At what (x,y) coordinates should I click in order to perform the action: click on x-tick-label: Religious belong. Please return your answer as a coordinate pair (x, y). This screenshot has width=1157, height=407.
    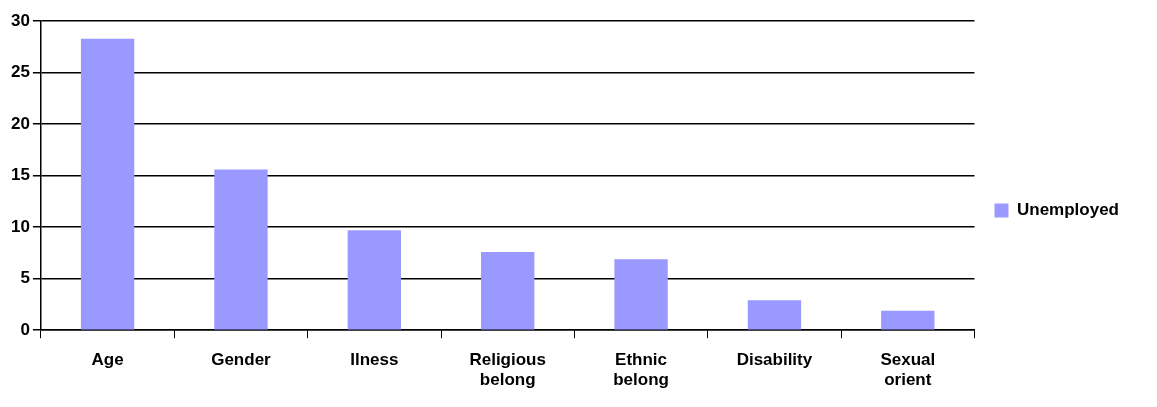
    Looking at the image, I should click on (507, 370).